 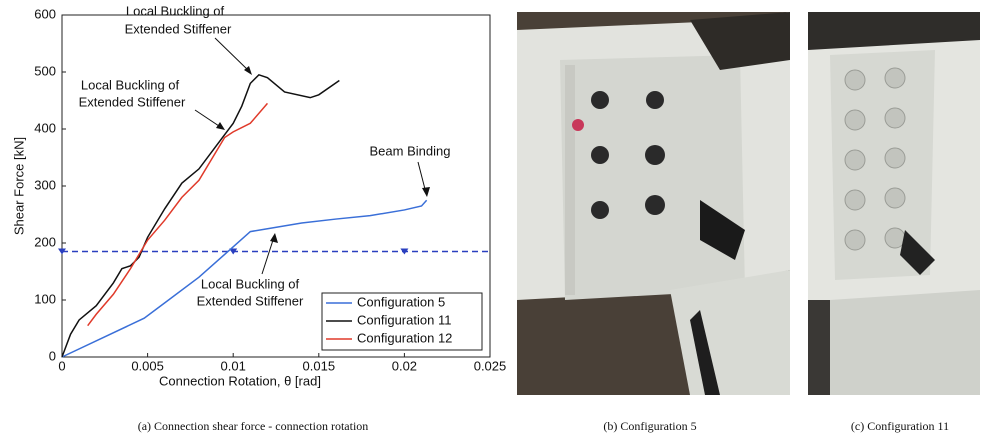 I want to click on y-tick-label: 400, so click(x=45, y=127).